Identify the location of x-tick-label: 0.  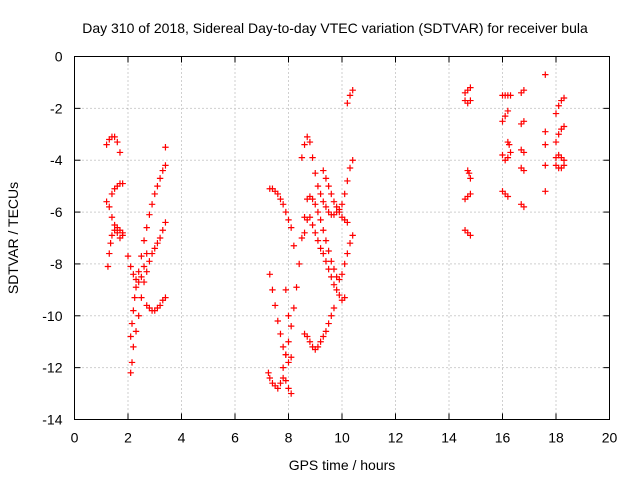
(75, 438).